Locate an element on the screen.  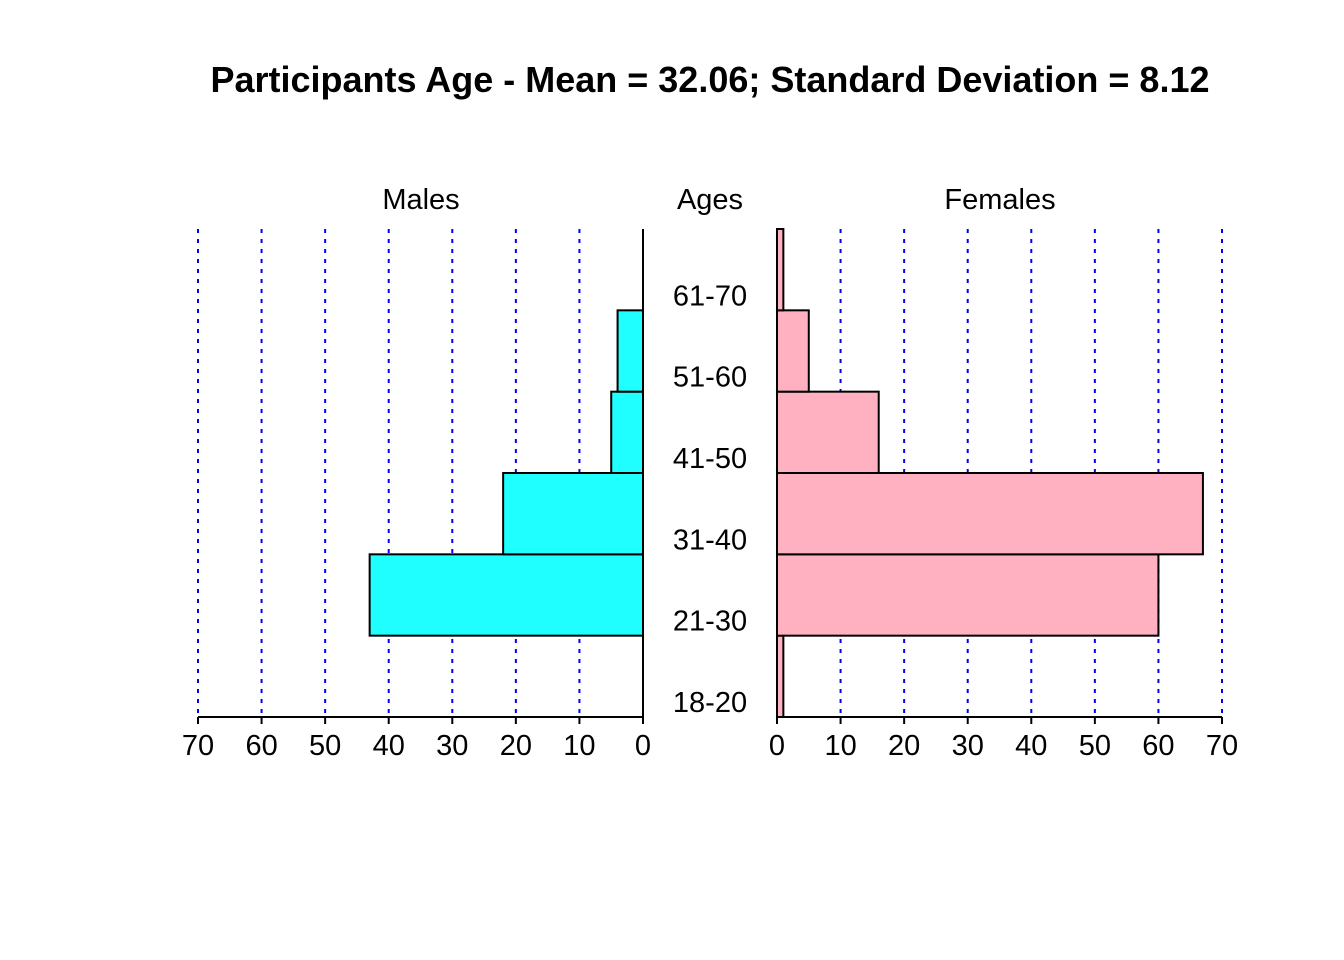
male-tick-label-30: 30 is located at coordinates (452, 746).